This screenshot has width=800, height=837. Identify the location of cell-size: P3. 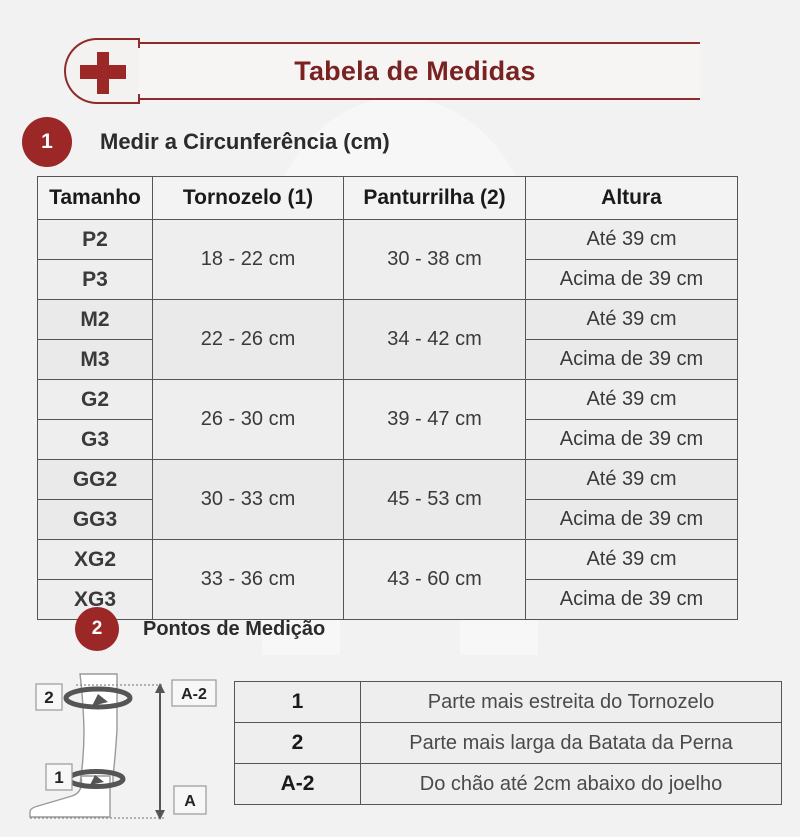
(95, 279).